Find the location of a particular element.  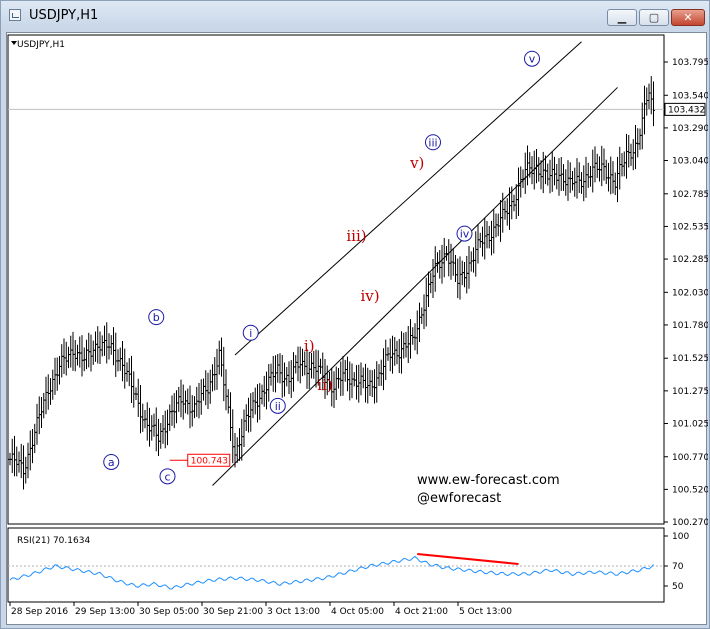

level-marker-box is located at coordinates (209, 460).